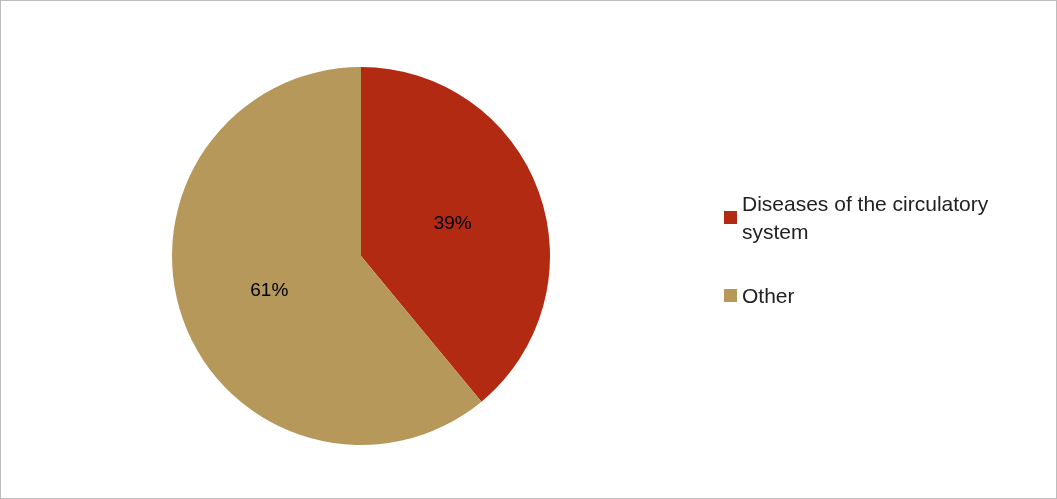  I want to click on legend-label: Diseases of the circulatory system, so click(868, 217).